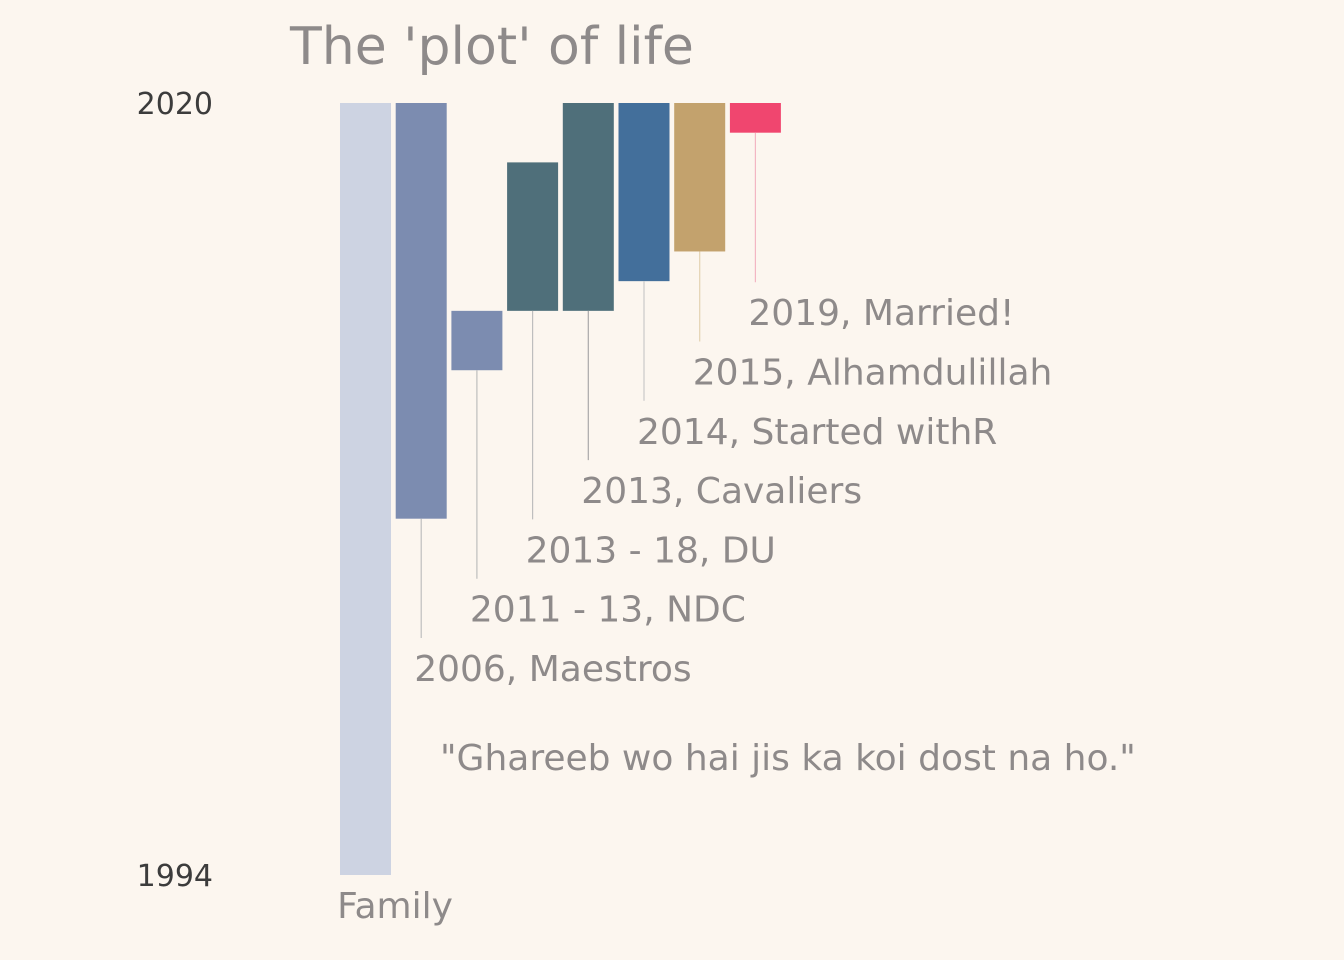 Image resolution: width=1344 pixels, height=960 pixels. I want to click on annotation-label-2: 2013 - 18, DU, so click(651, 550).